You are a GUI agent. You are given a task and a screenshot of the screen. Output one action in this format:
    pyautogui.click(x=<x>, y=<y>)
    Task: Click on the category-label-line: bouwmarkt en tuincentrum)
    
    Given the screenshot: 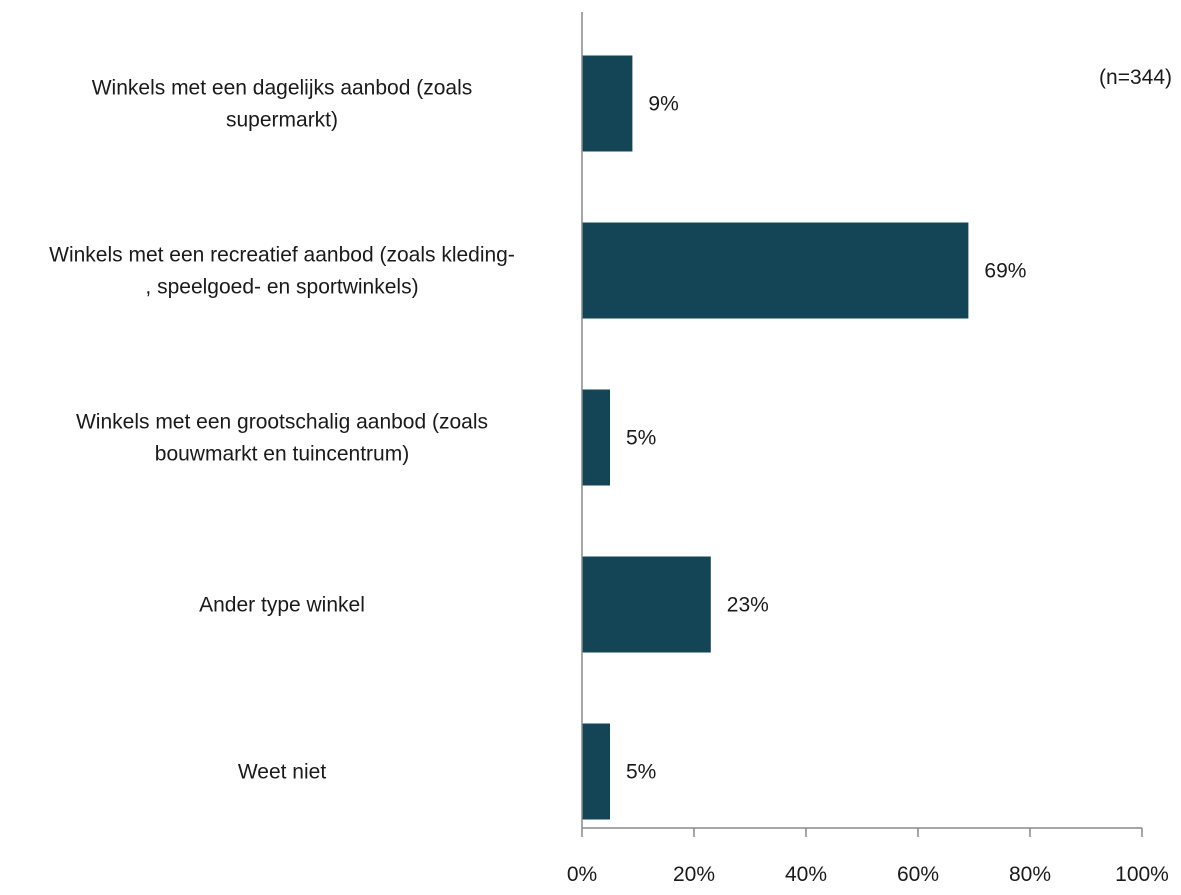 What is the action you would take?
    pyautogui.click(x=282, y=454)
    